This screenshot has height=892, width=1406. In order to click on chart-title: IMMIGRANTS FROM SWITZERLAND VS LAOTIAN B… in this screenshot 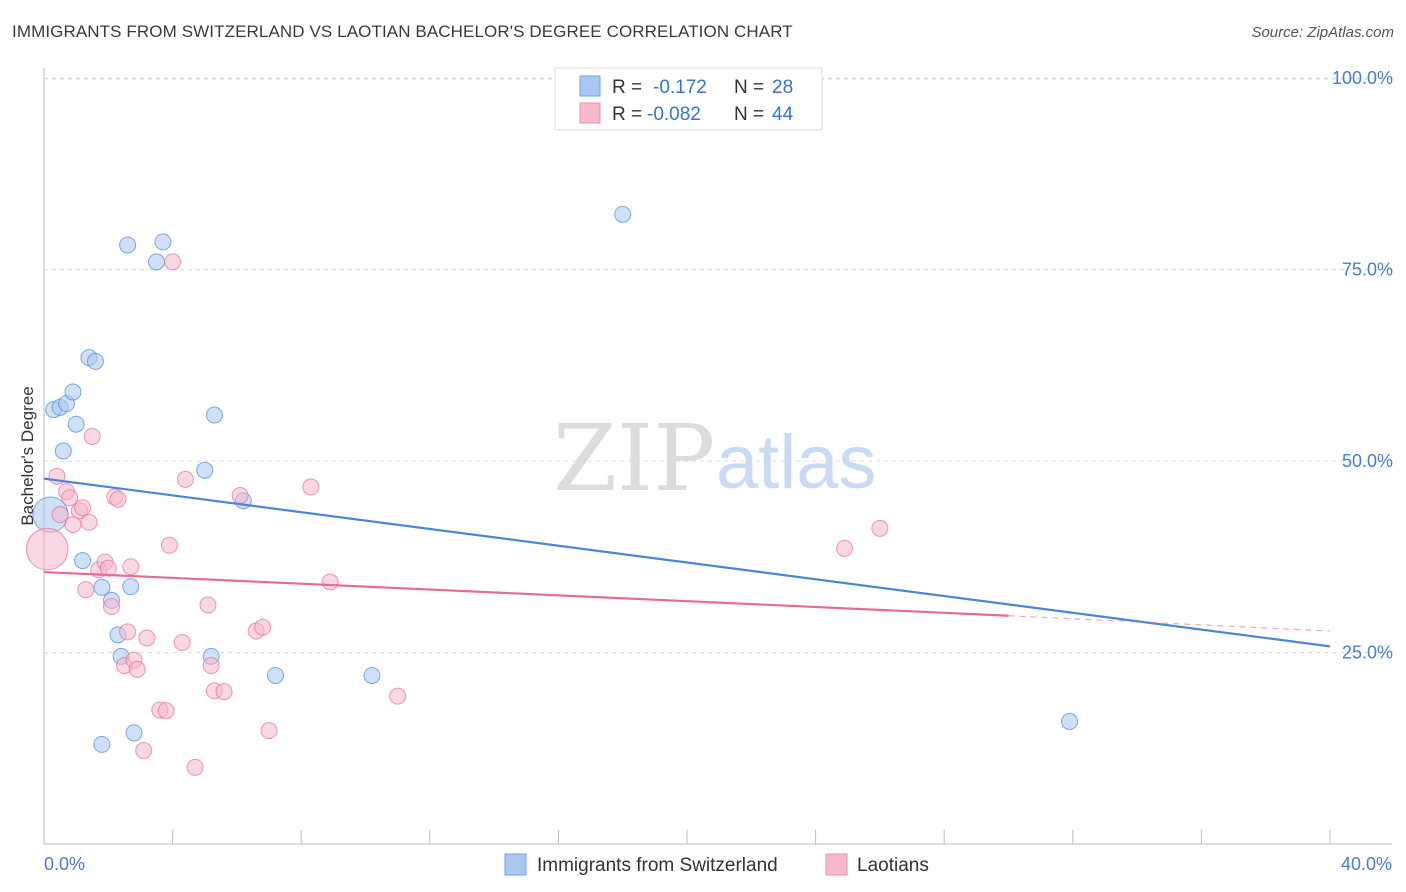, I will do `click(402, 31)`.